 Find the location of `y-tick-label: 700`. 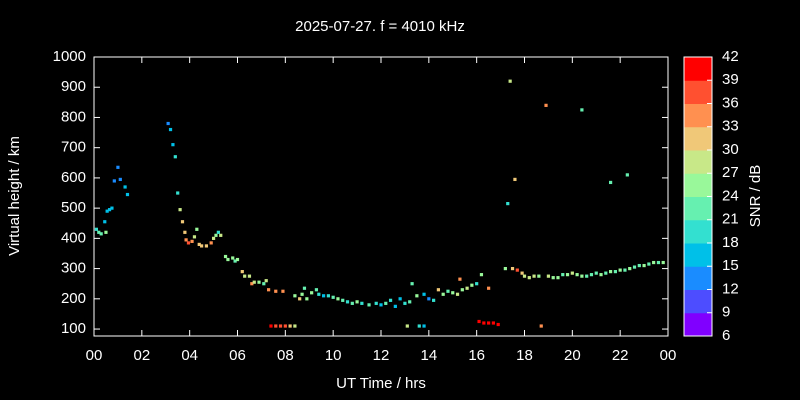

y-tick-label: 700 is located at coordinates (73, 147).